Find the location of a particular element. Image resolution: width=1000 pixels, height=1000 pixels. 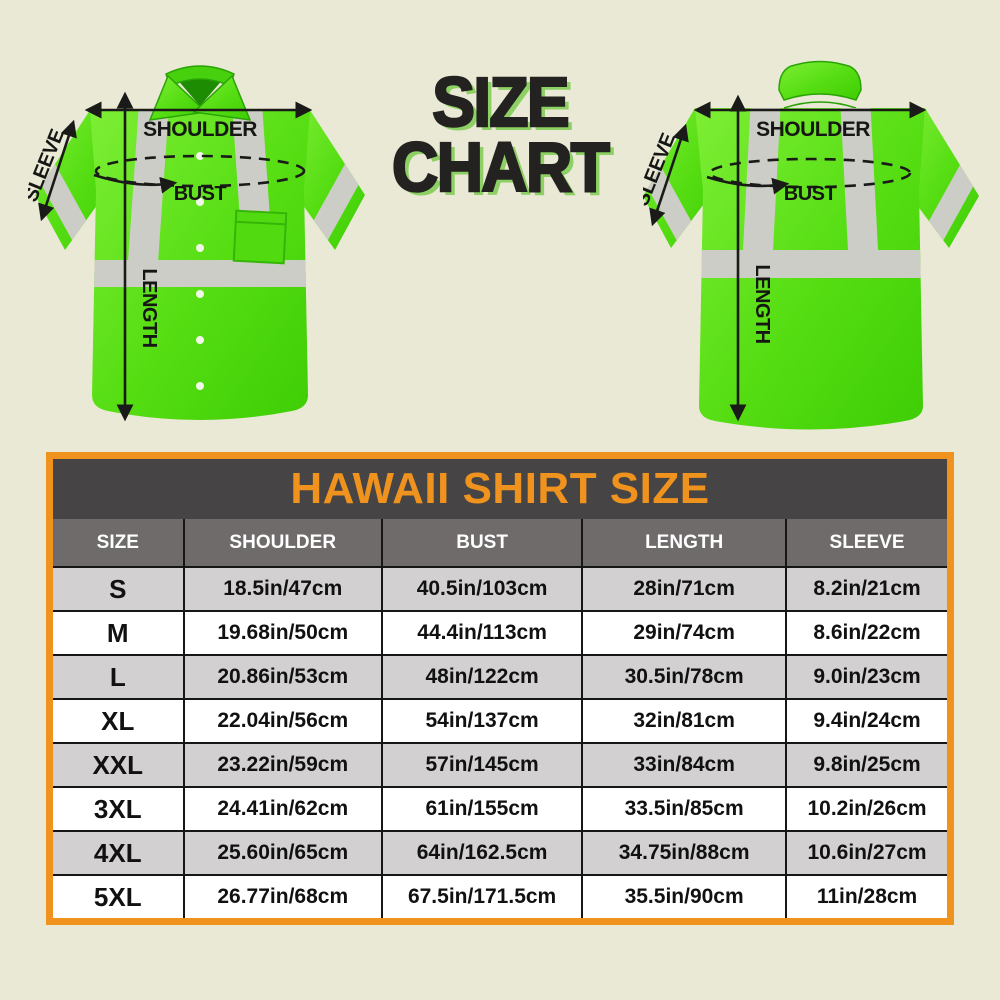

front-length-label: LENGTH is located at coordinates (149, 307).